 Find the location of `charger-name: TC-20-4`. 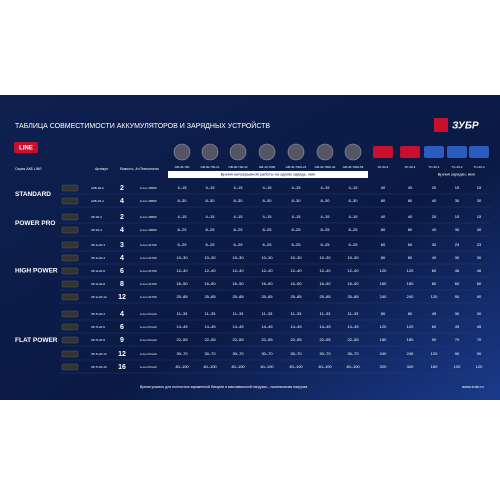

charger-name: TC-20-4 is located at coordinates (478, 167).